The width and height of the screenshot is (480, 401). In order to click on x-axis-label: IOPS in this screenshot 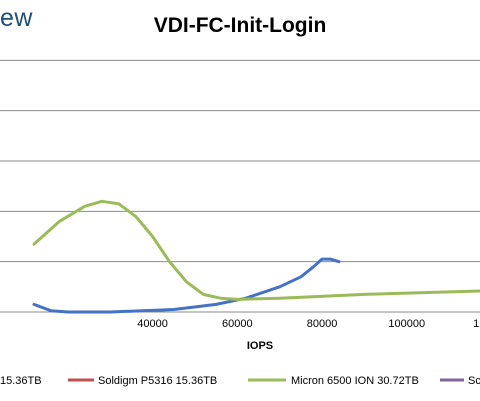, I will do `click(260, 346)`.